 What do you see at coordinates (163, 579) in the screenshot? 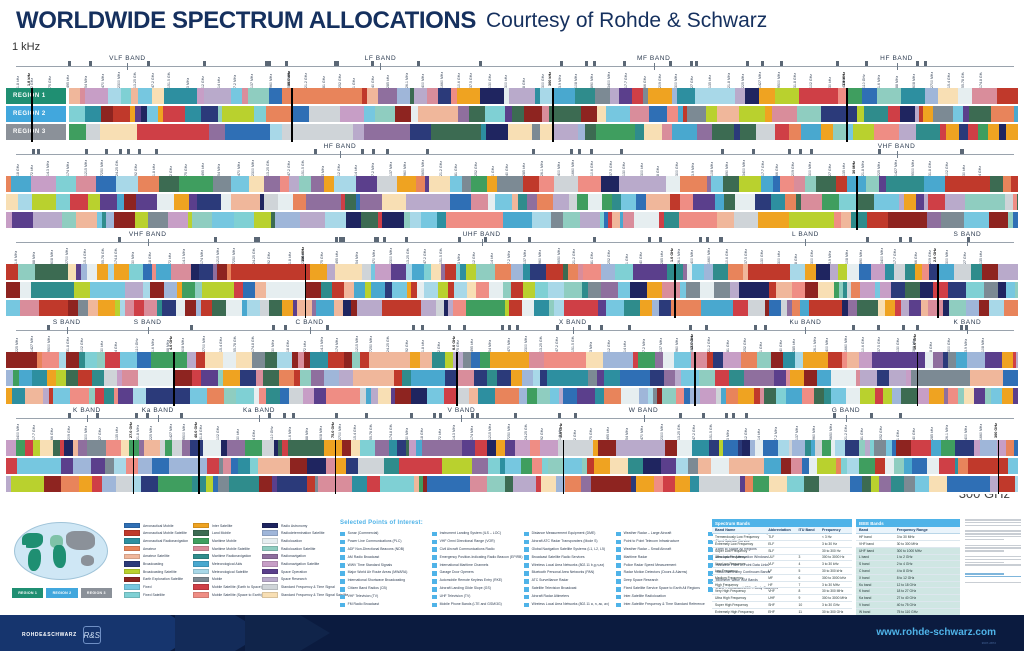
I see `legend-label: Earth Exploration Satellite` at bounding box center [163, 579].